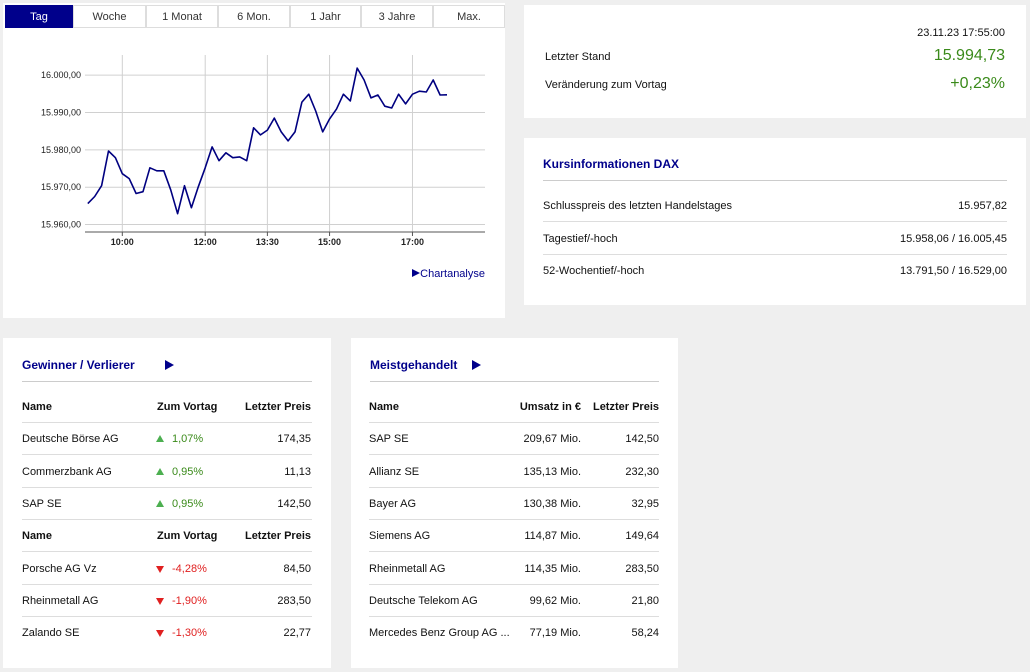 This screenshot has height=672, width=1030. Describe the element at coordinates (452, 274) in the screenshot. I see `chart-link: Chartanalyse` at that location.